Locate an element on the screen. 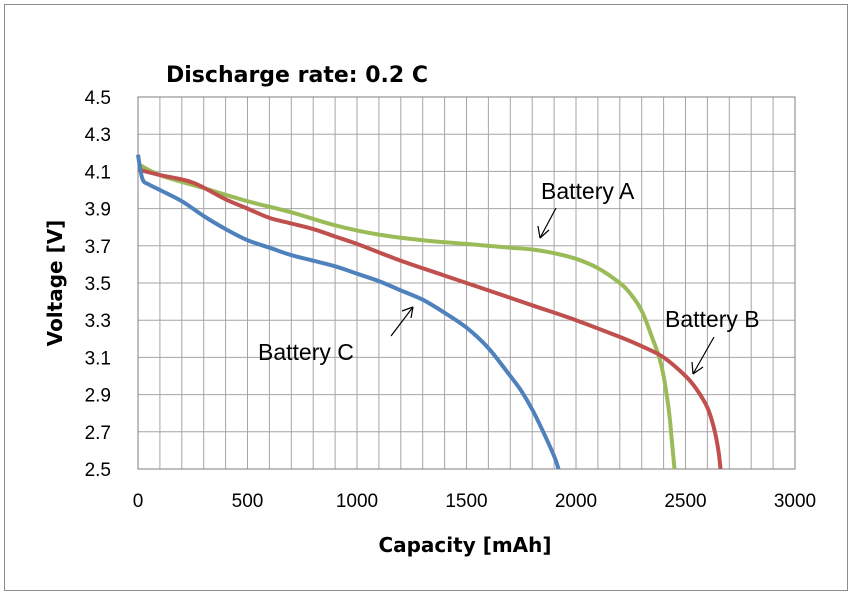  x-tick-label: 1000 is located at coordinates (357, 501).